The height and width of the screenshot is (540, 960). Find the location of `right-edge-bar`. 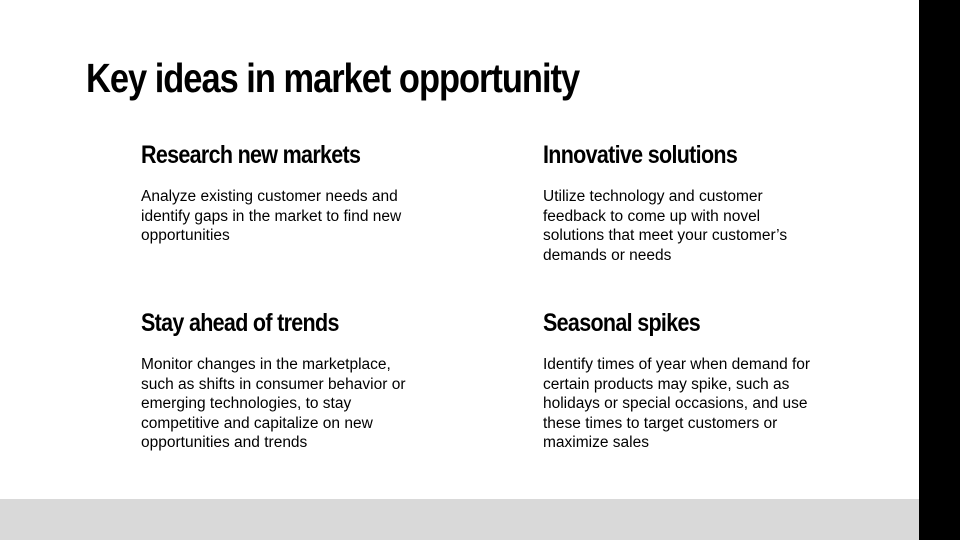

right-edge-bar is located at coordinates (939, 270).